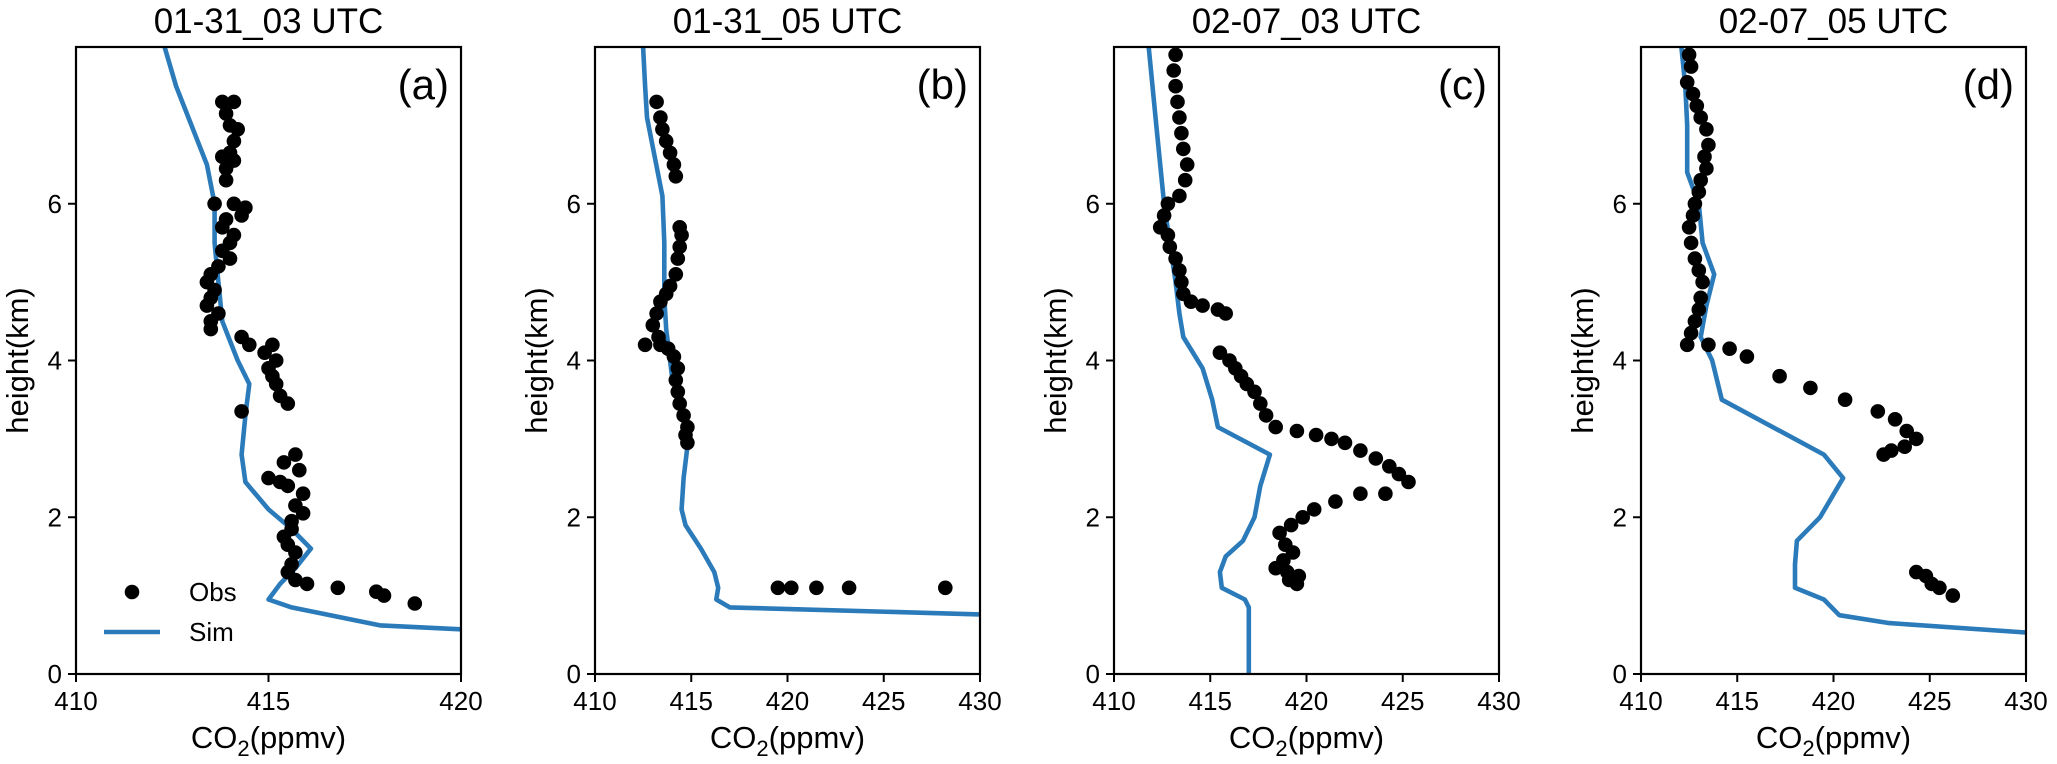 Image resolution: width=2057 pixels, height=764 pixels. I want to click on panel-3-plot-area, so click(1281, 360).